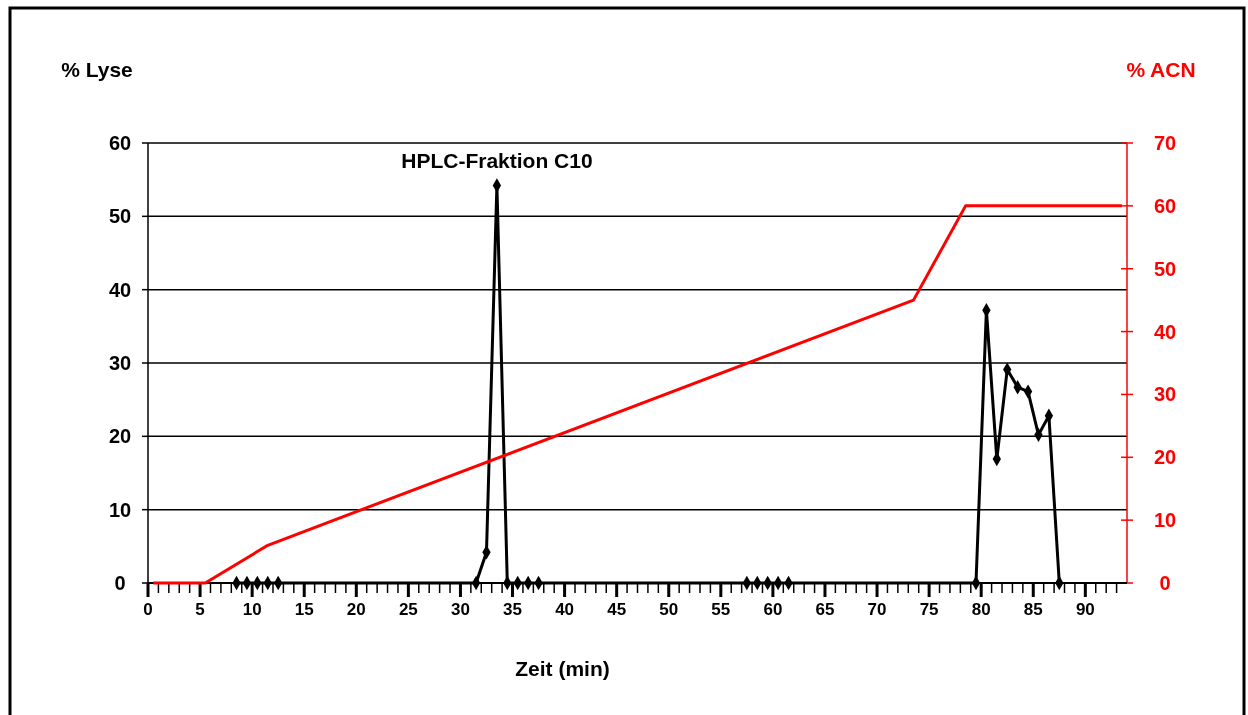 This screenshot has width=1248, height=715. What do you see at coordinates (120, 216) in the screenshot?
I see `y-tick-label: 50` at bounding box center [120, 216].